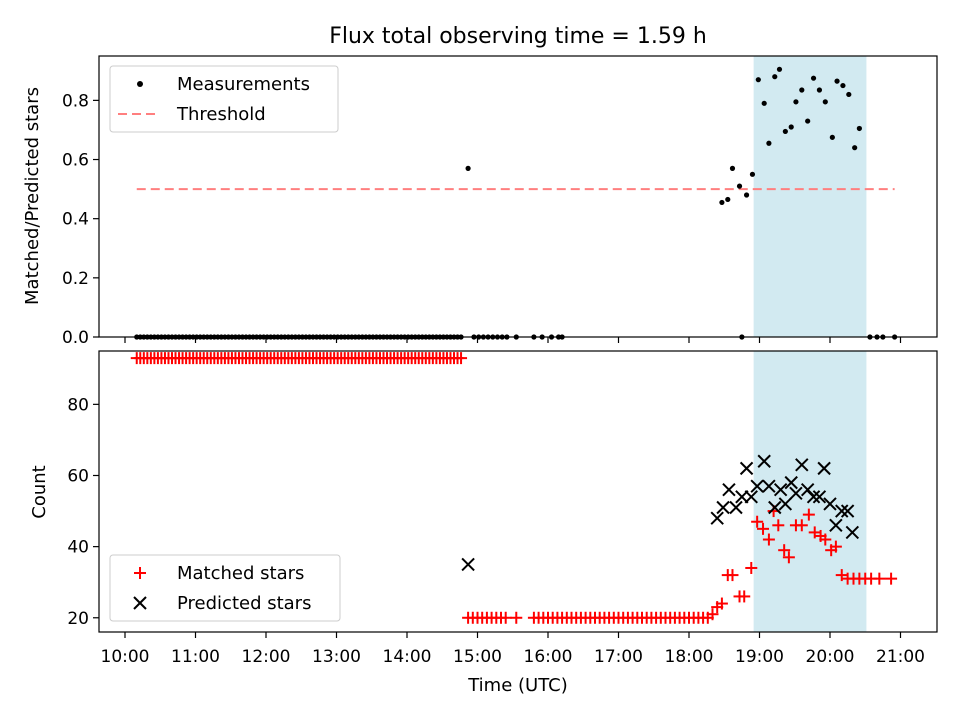 Image resolution: width=960 pixels, height=720 pixels. Describe the element at coordinates (75, 338) in the screenshot. I see `y-tick-label: 0.0` at that location.